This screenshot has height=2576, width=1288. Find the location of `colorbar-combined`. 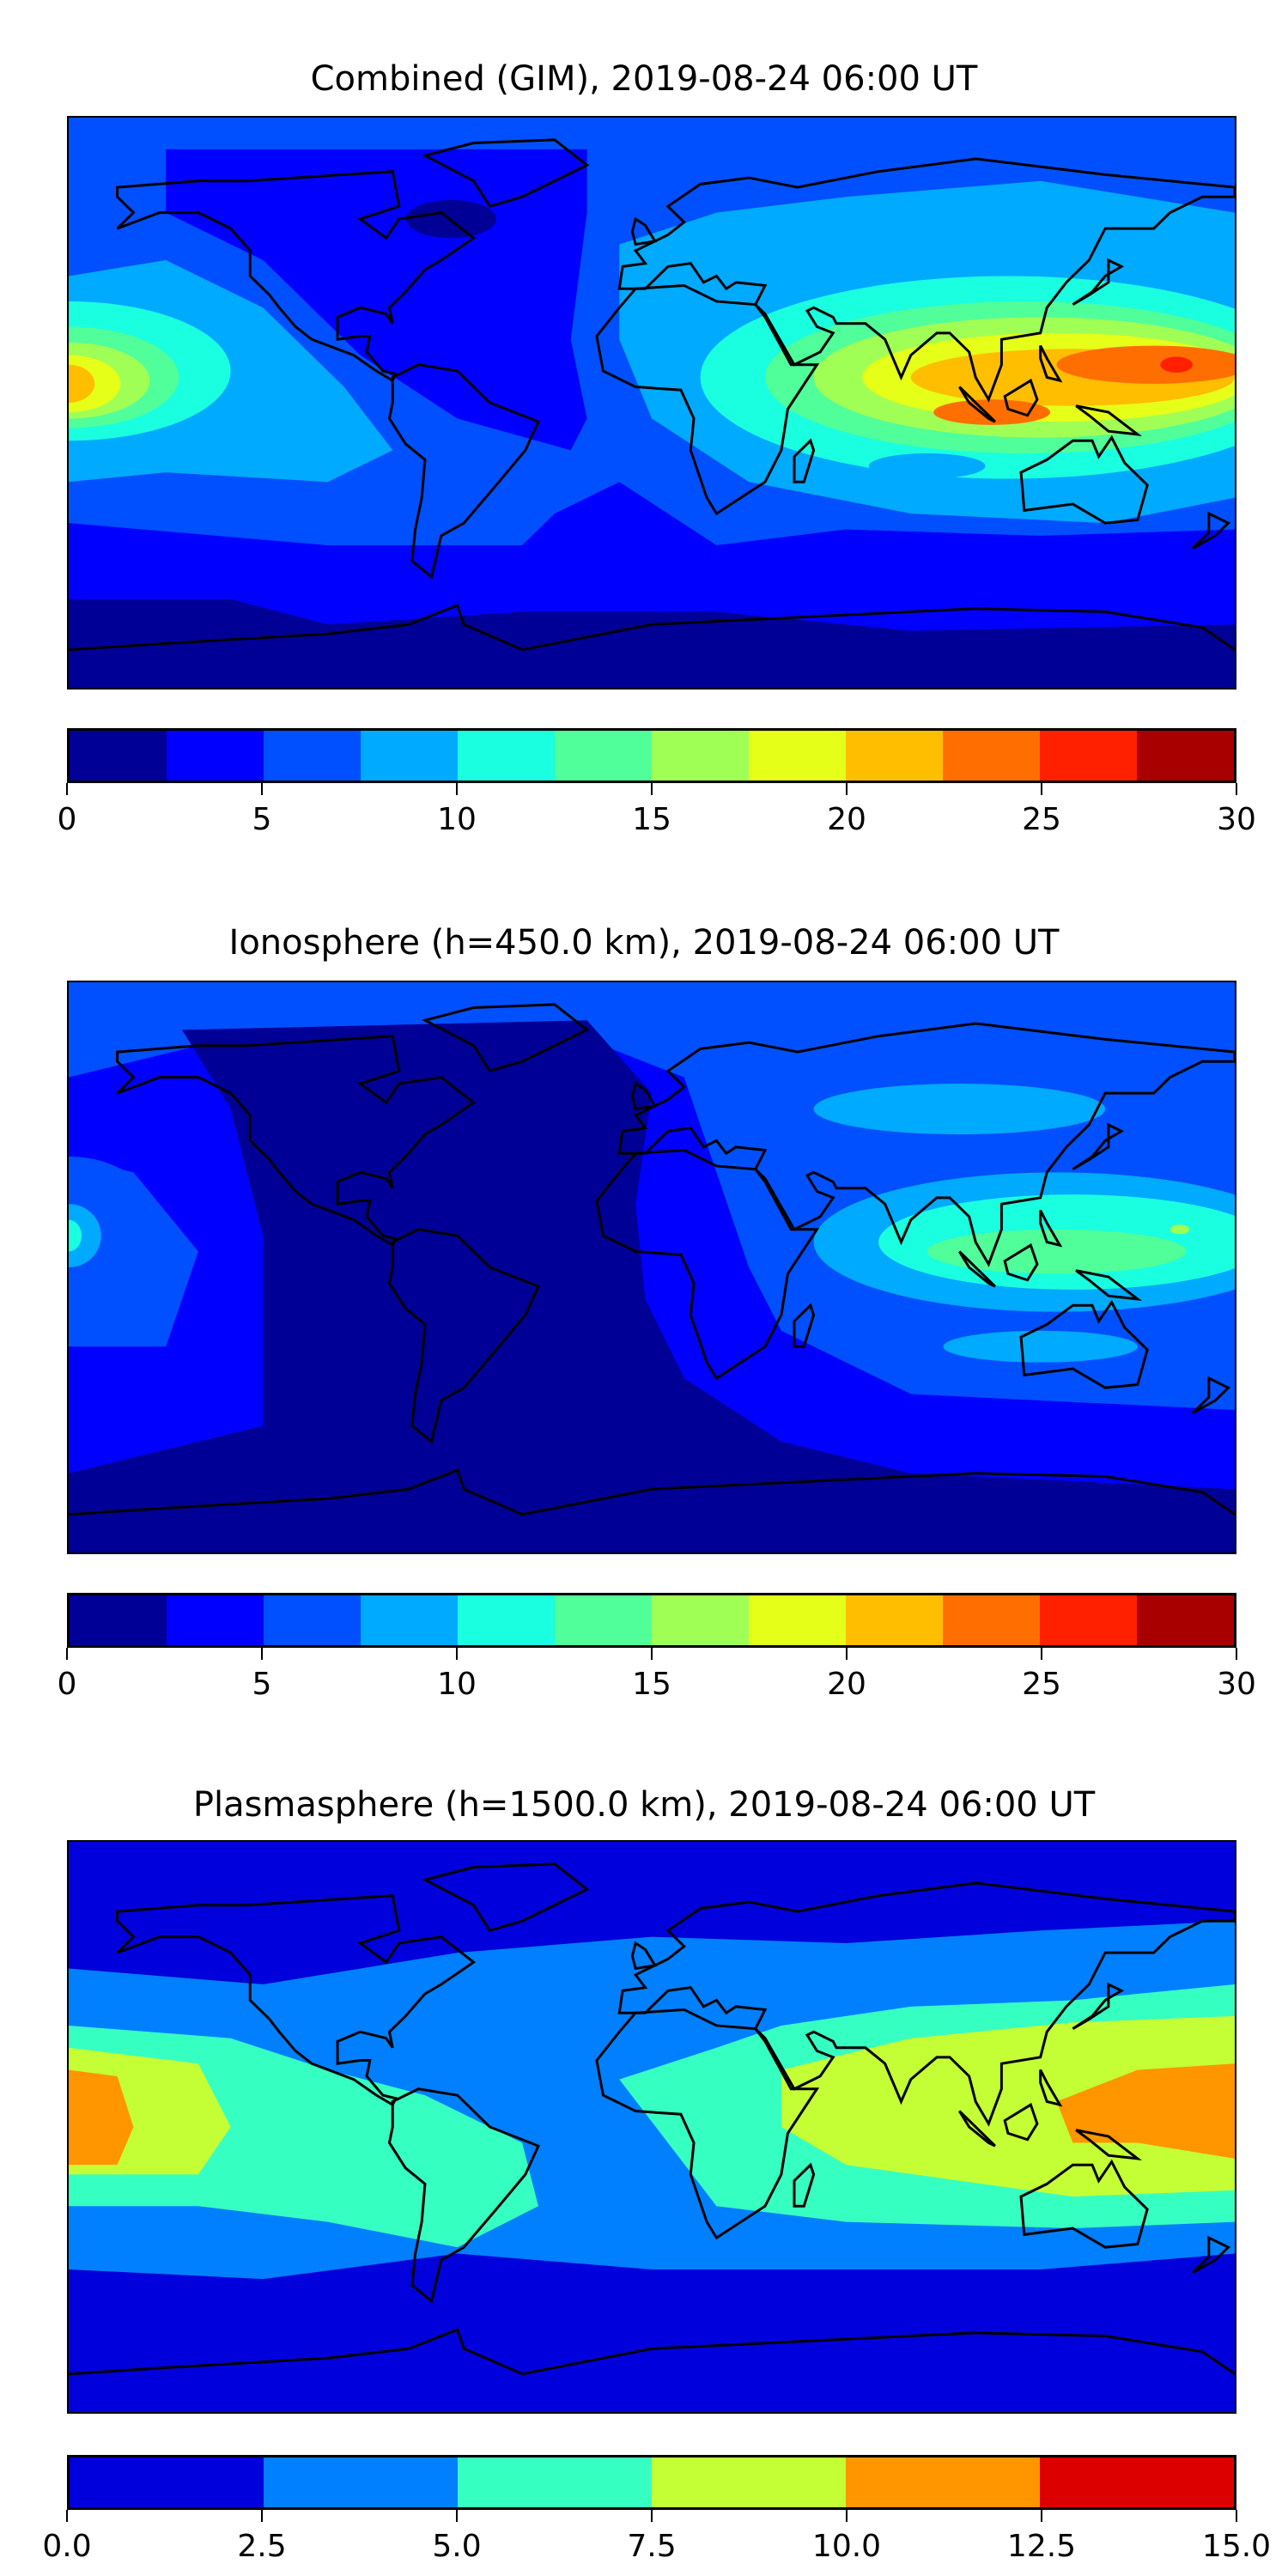

colorbar-combined is located at coordinates (651, 755).